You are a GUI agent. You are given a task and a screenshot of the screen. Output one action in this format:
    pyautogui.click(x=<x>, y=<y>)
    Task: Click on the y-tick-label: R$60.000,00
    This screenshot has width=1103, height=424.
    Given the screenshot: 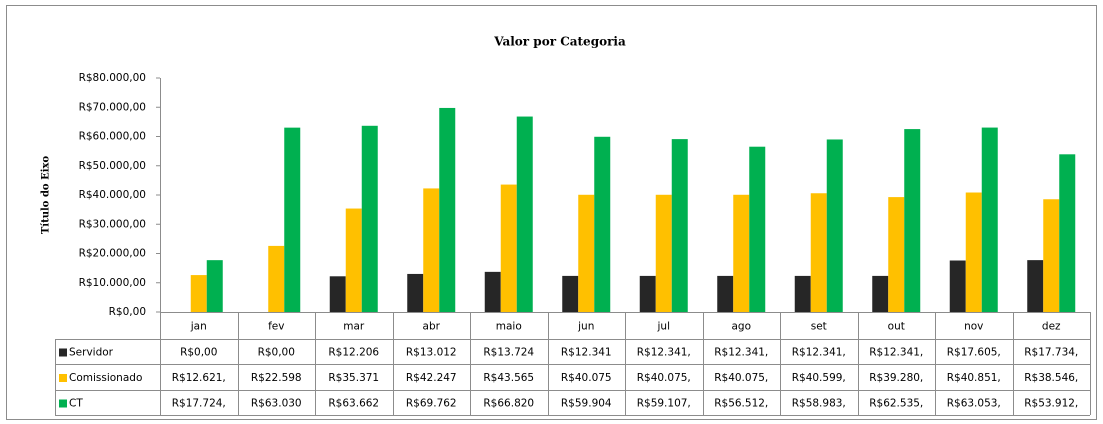 What is the action you would take?
    pyautogui.click(x=112, y=137)
    